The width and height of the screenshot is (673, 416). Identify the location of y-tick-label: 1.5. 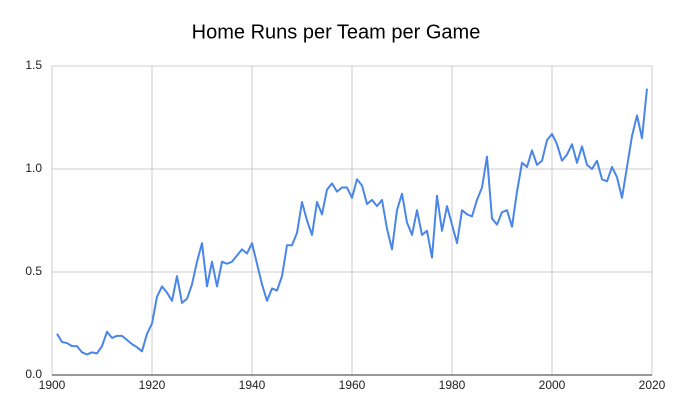
(33, 65).